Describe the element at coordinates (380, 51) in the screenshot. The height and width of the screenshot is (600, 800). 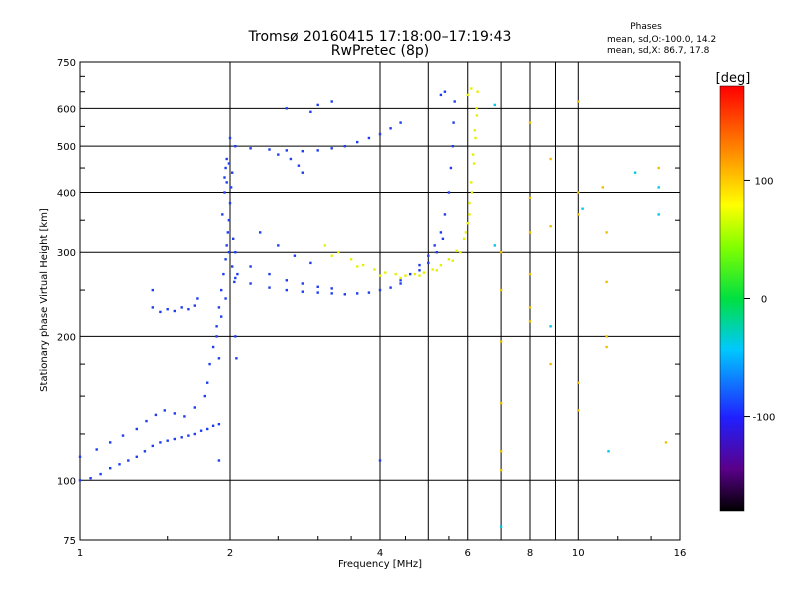
I see `chart-subtitle: RwPretec (8p)` at that location.